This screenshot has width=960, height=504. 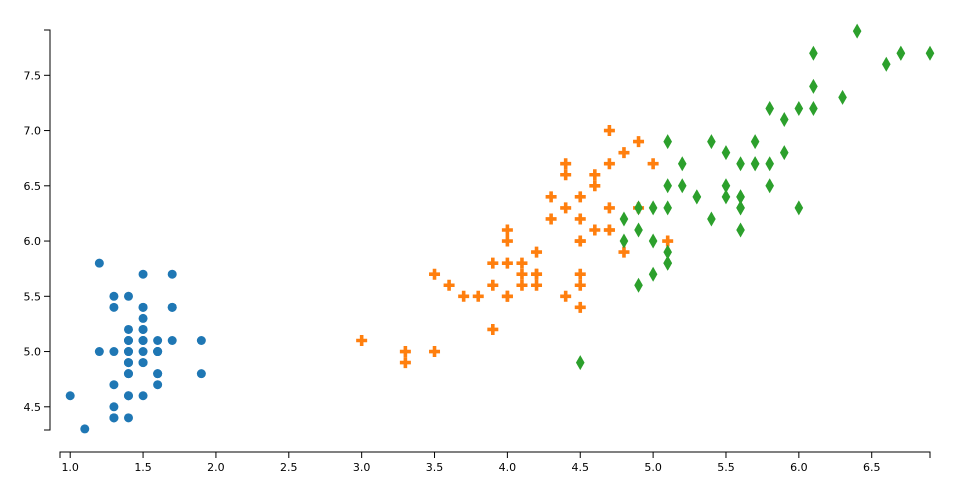 I want to click on x-tick-label: 1.5, so click(x=143, y=467).